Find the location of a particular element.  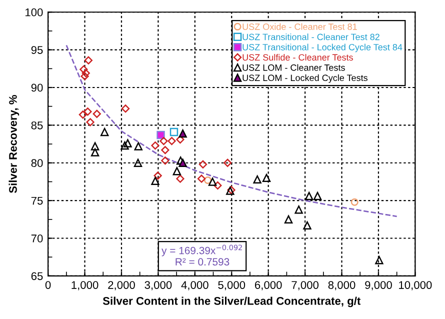

annotation: R² = 0.7593 is located at coordinates (203, 262).